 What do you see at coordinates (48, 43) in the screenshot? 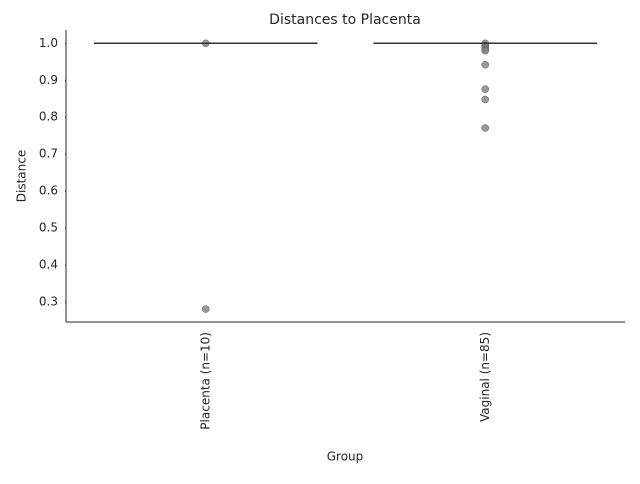
I see `y-tick-label: 1.0` at bounding box center [48, 43].